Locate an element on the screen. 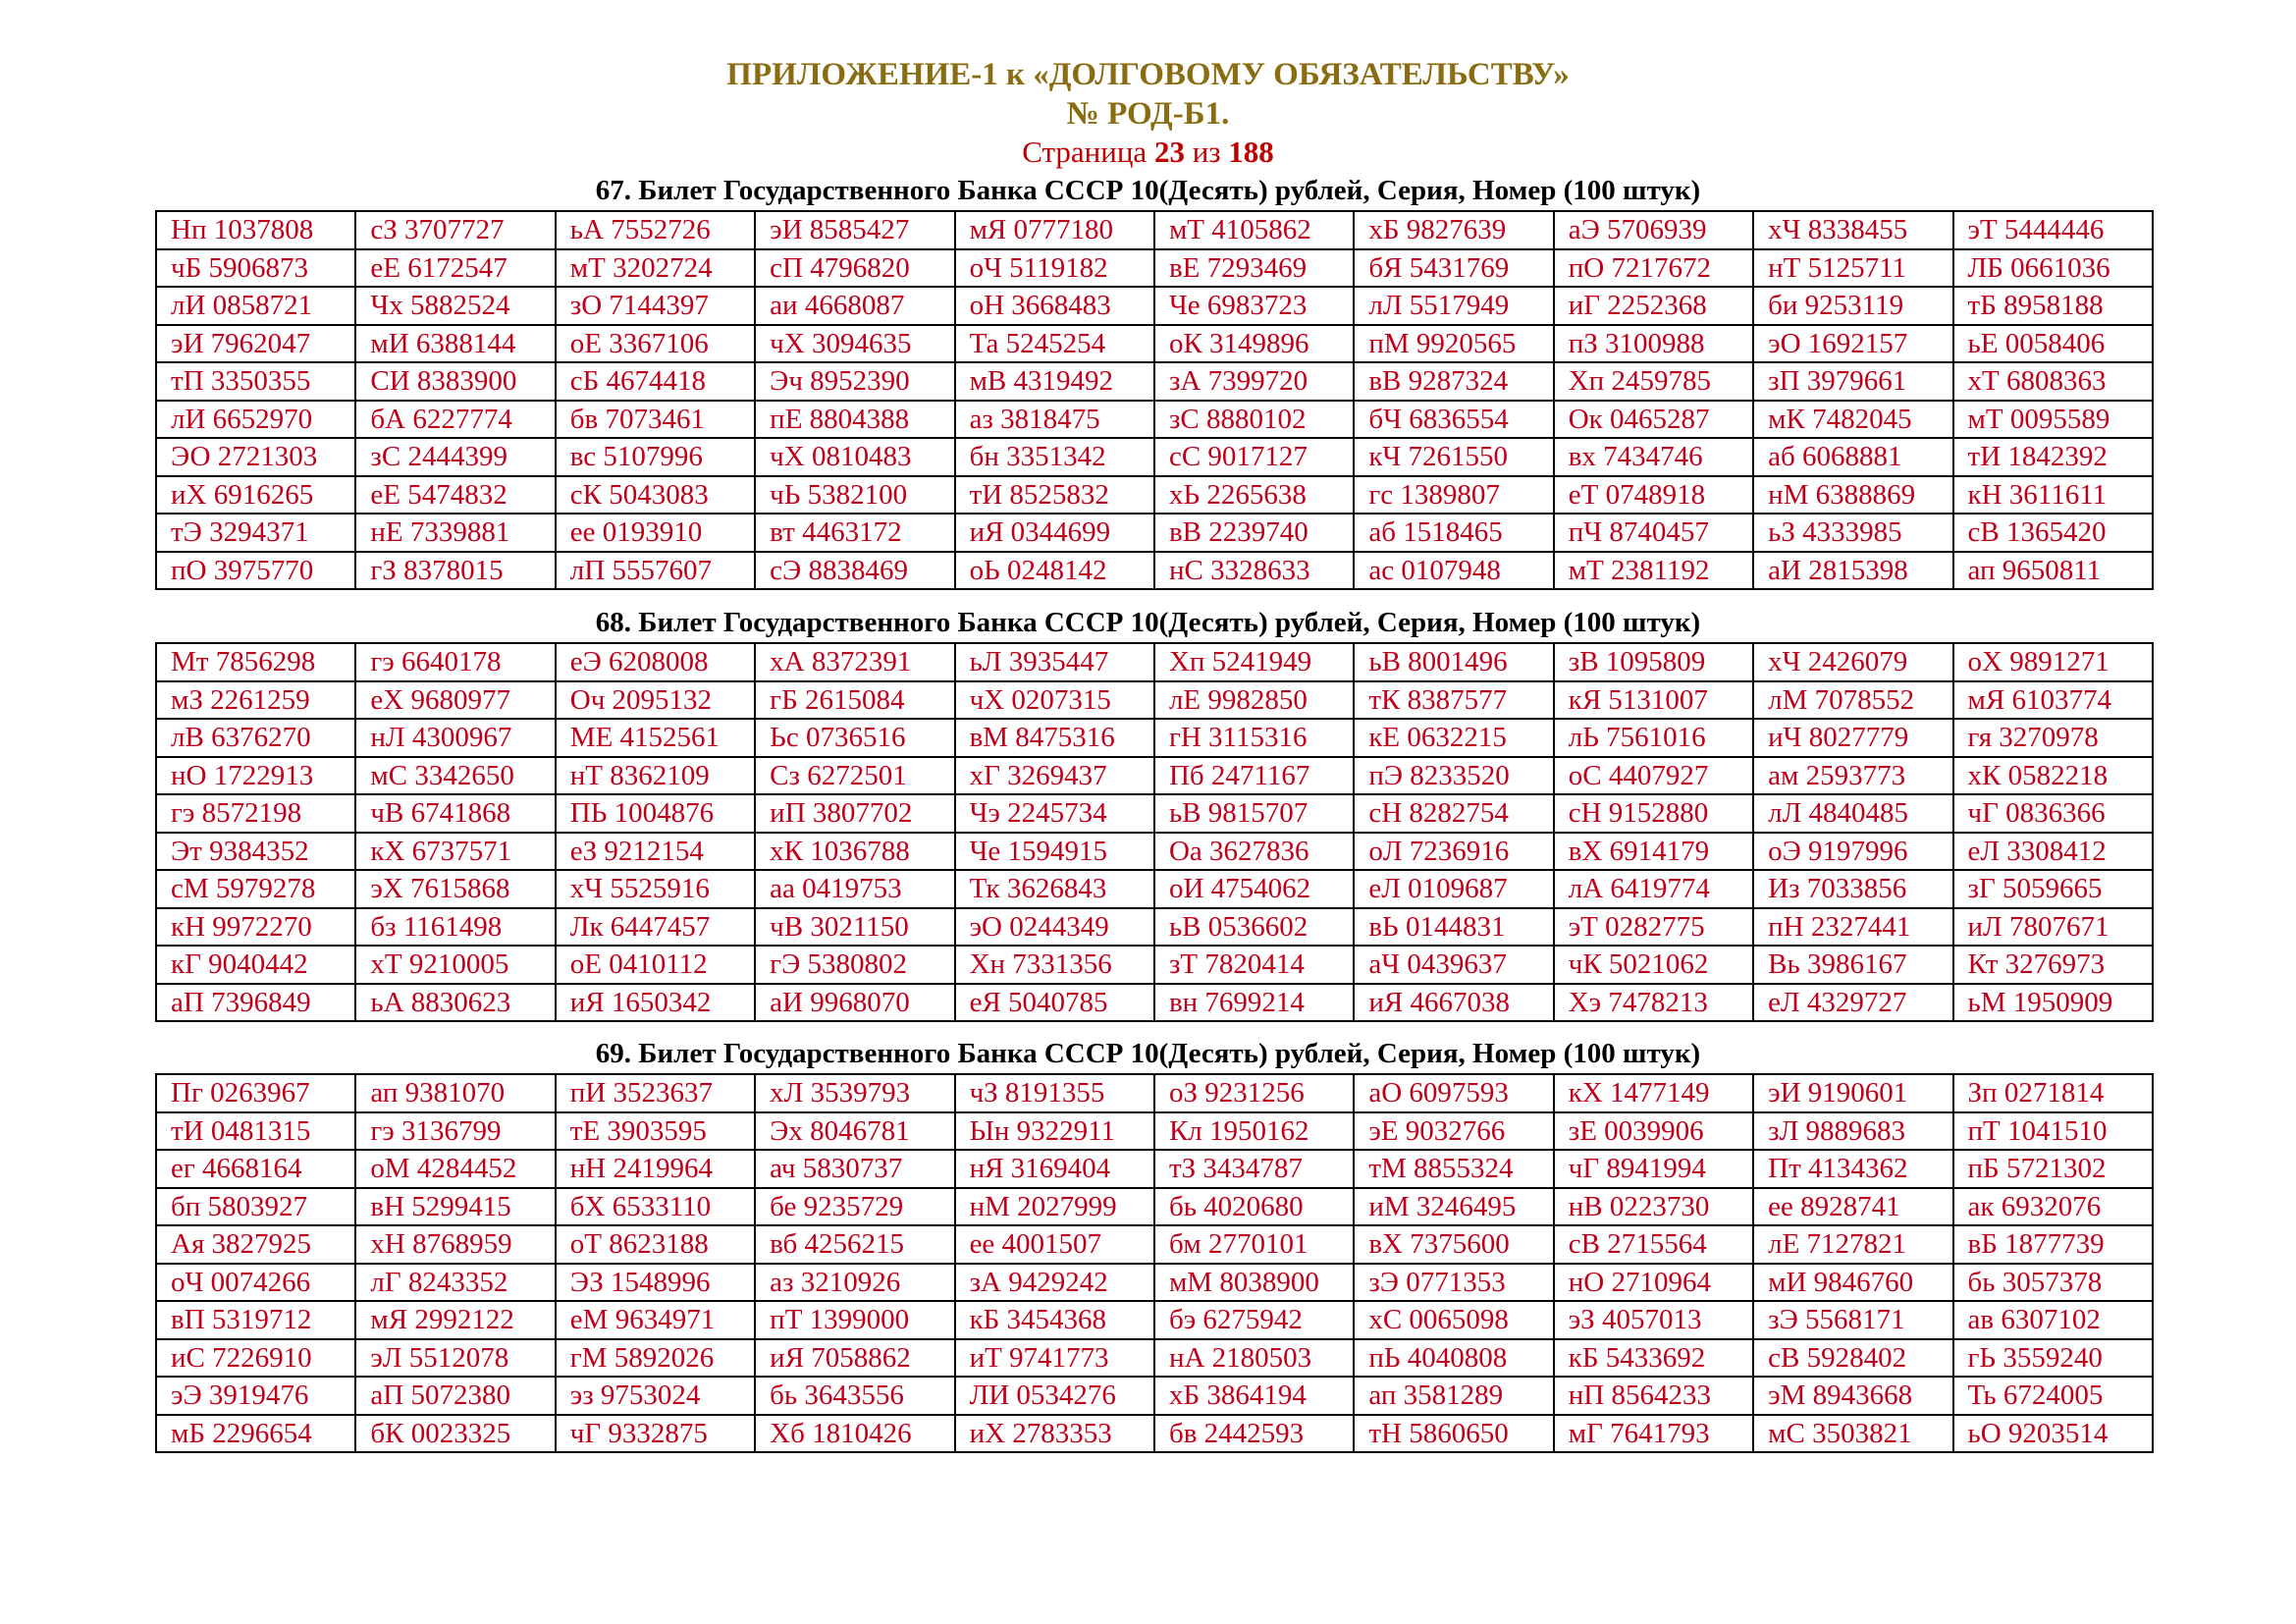  serial-cell: тМ 8855324 is located at coordinates (1454, 1169).